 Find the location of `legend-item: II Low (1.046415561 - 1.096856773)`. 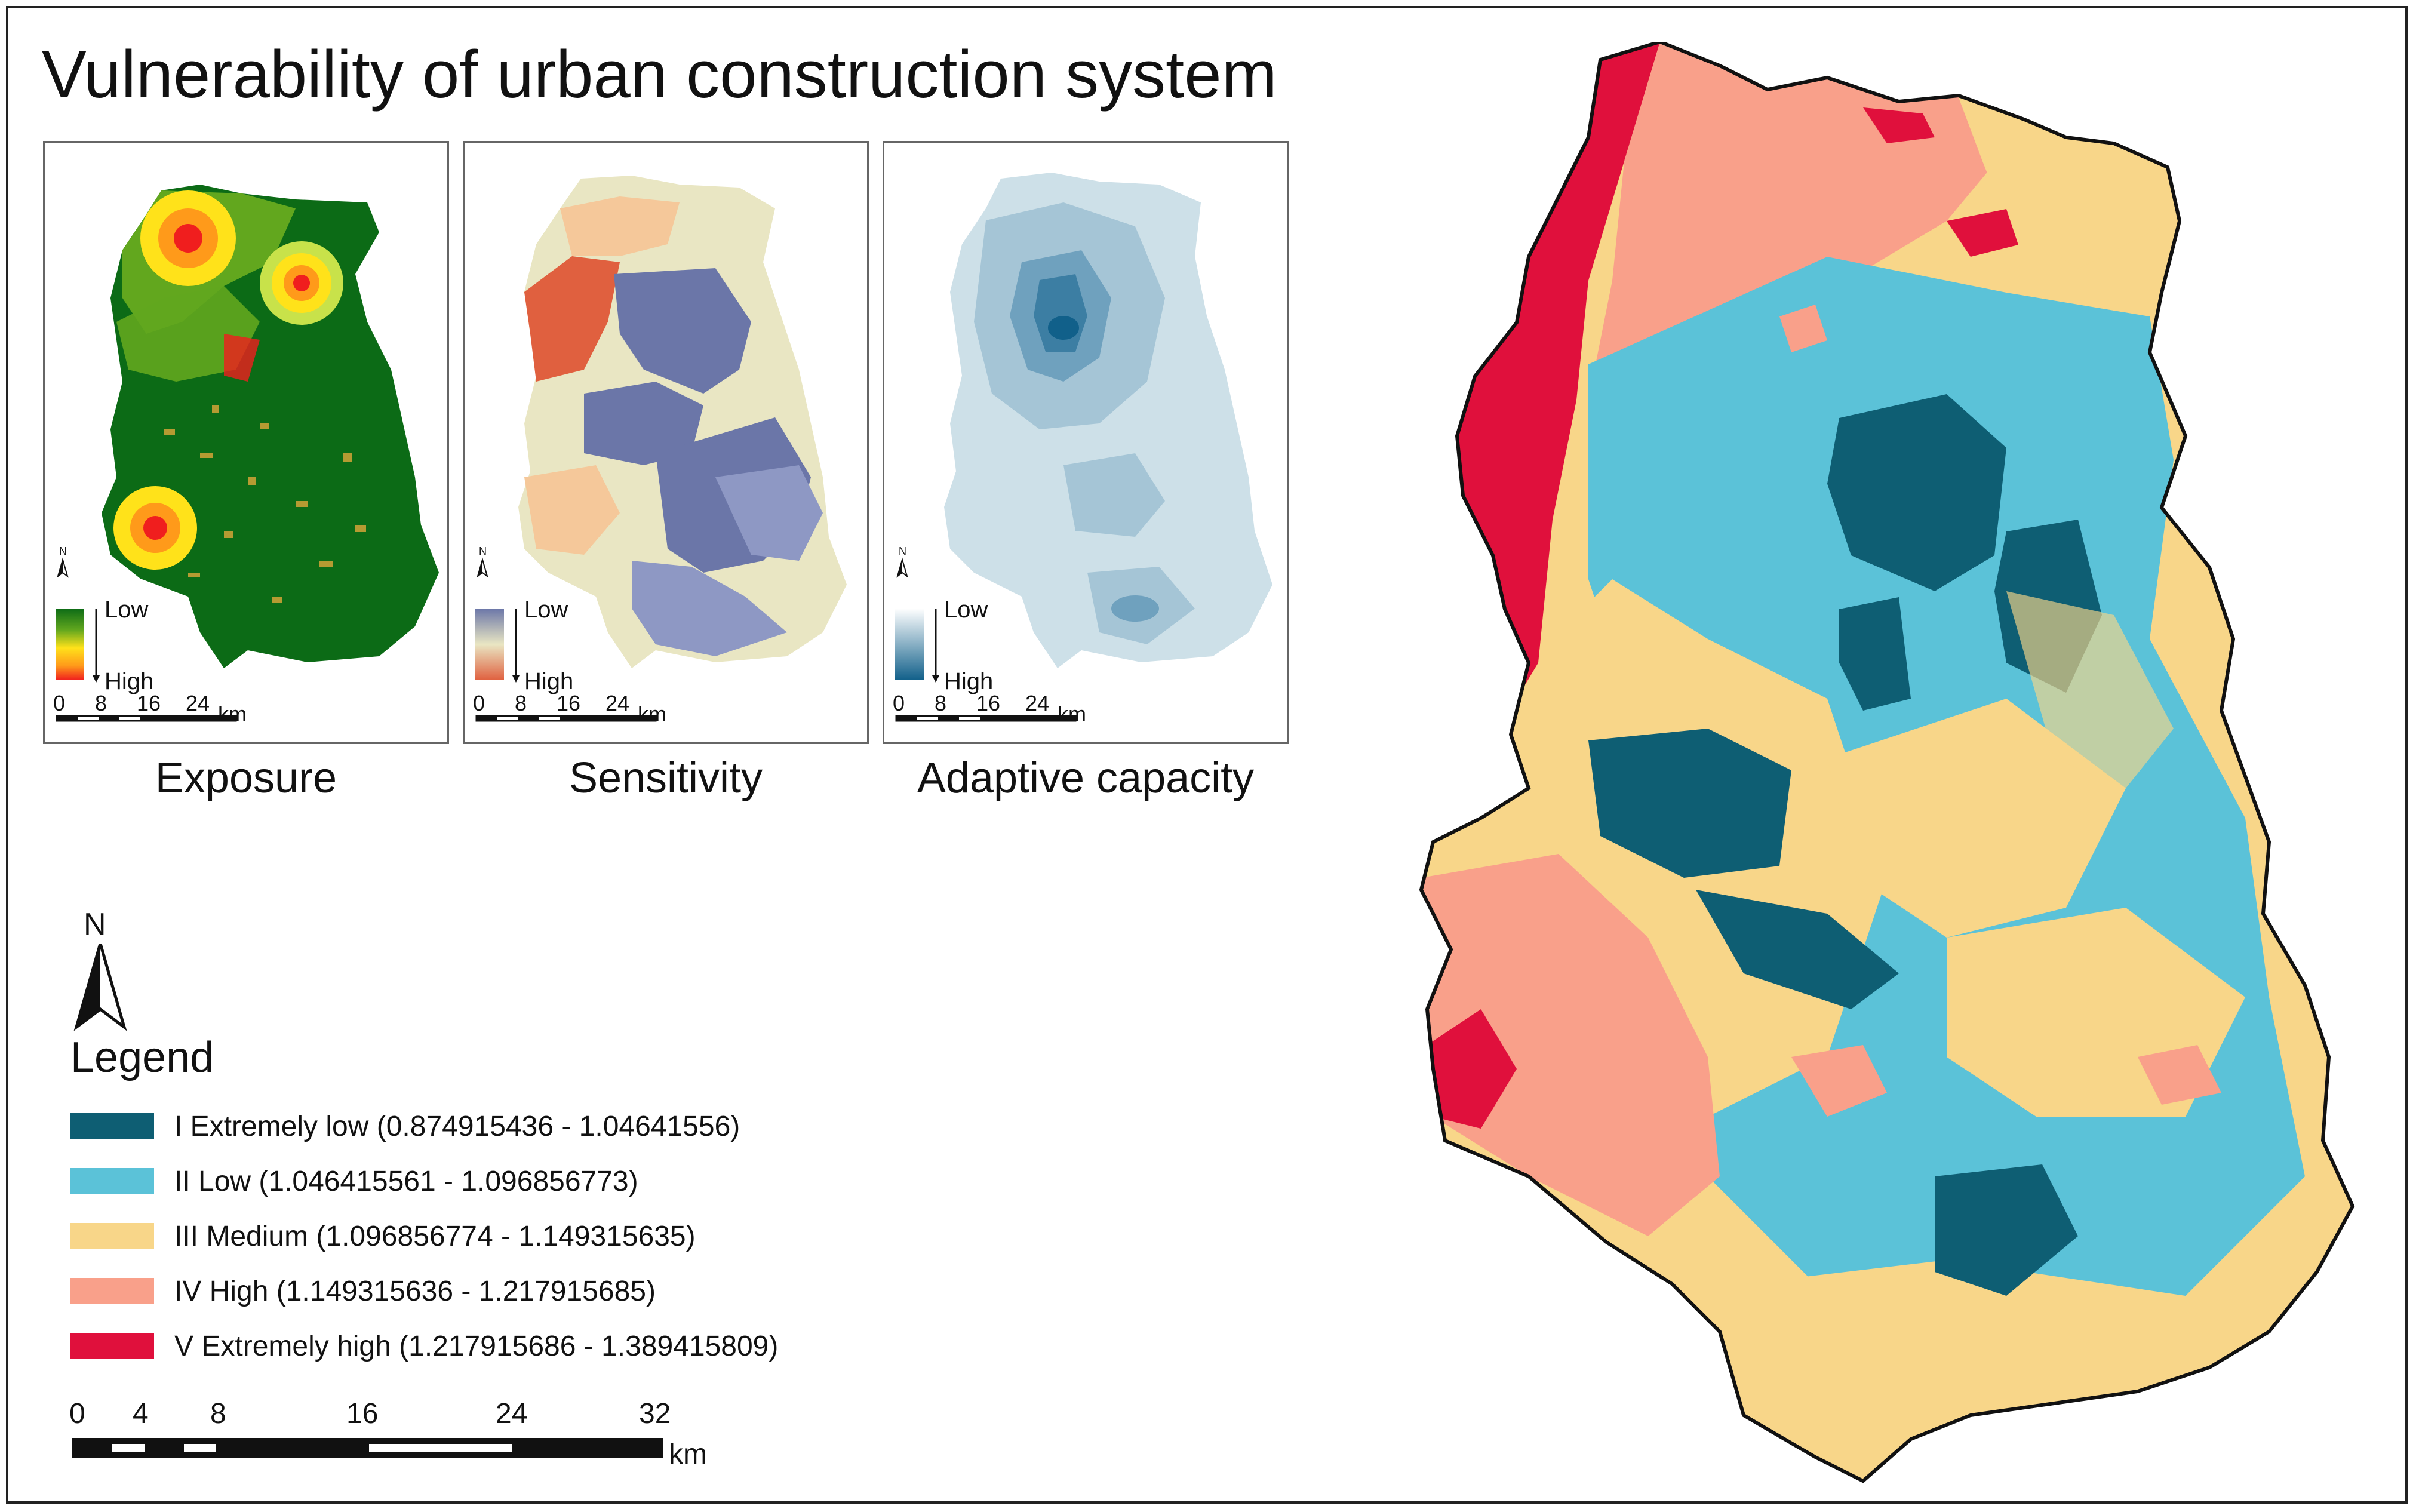

legend-item: II Low (1.046415561 - 1.096856773) is located at coordinates (354, 1181).